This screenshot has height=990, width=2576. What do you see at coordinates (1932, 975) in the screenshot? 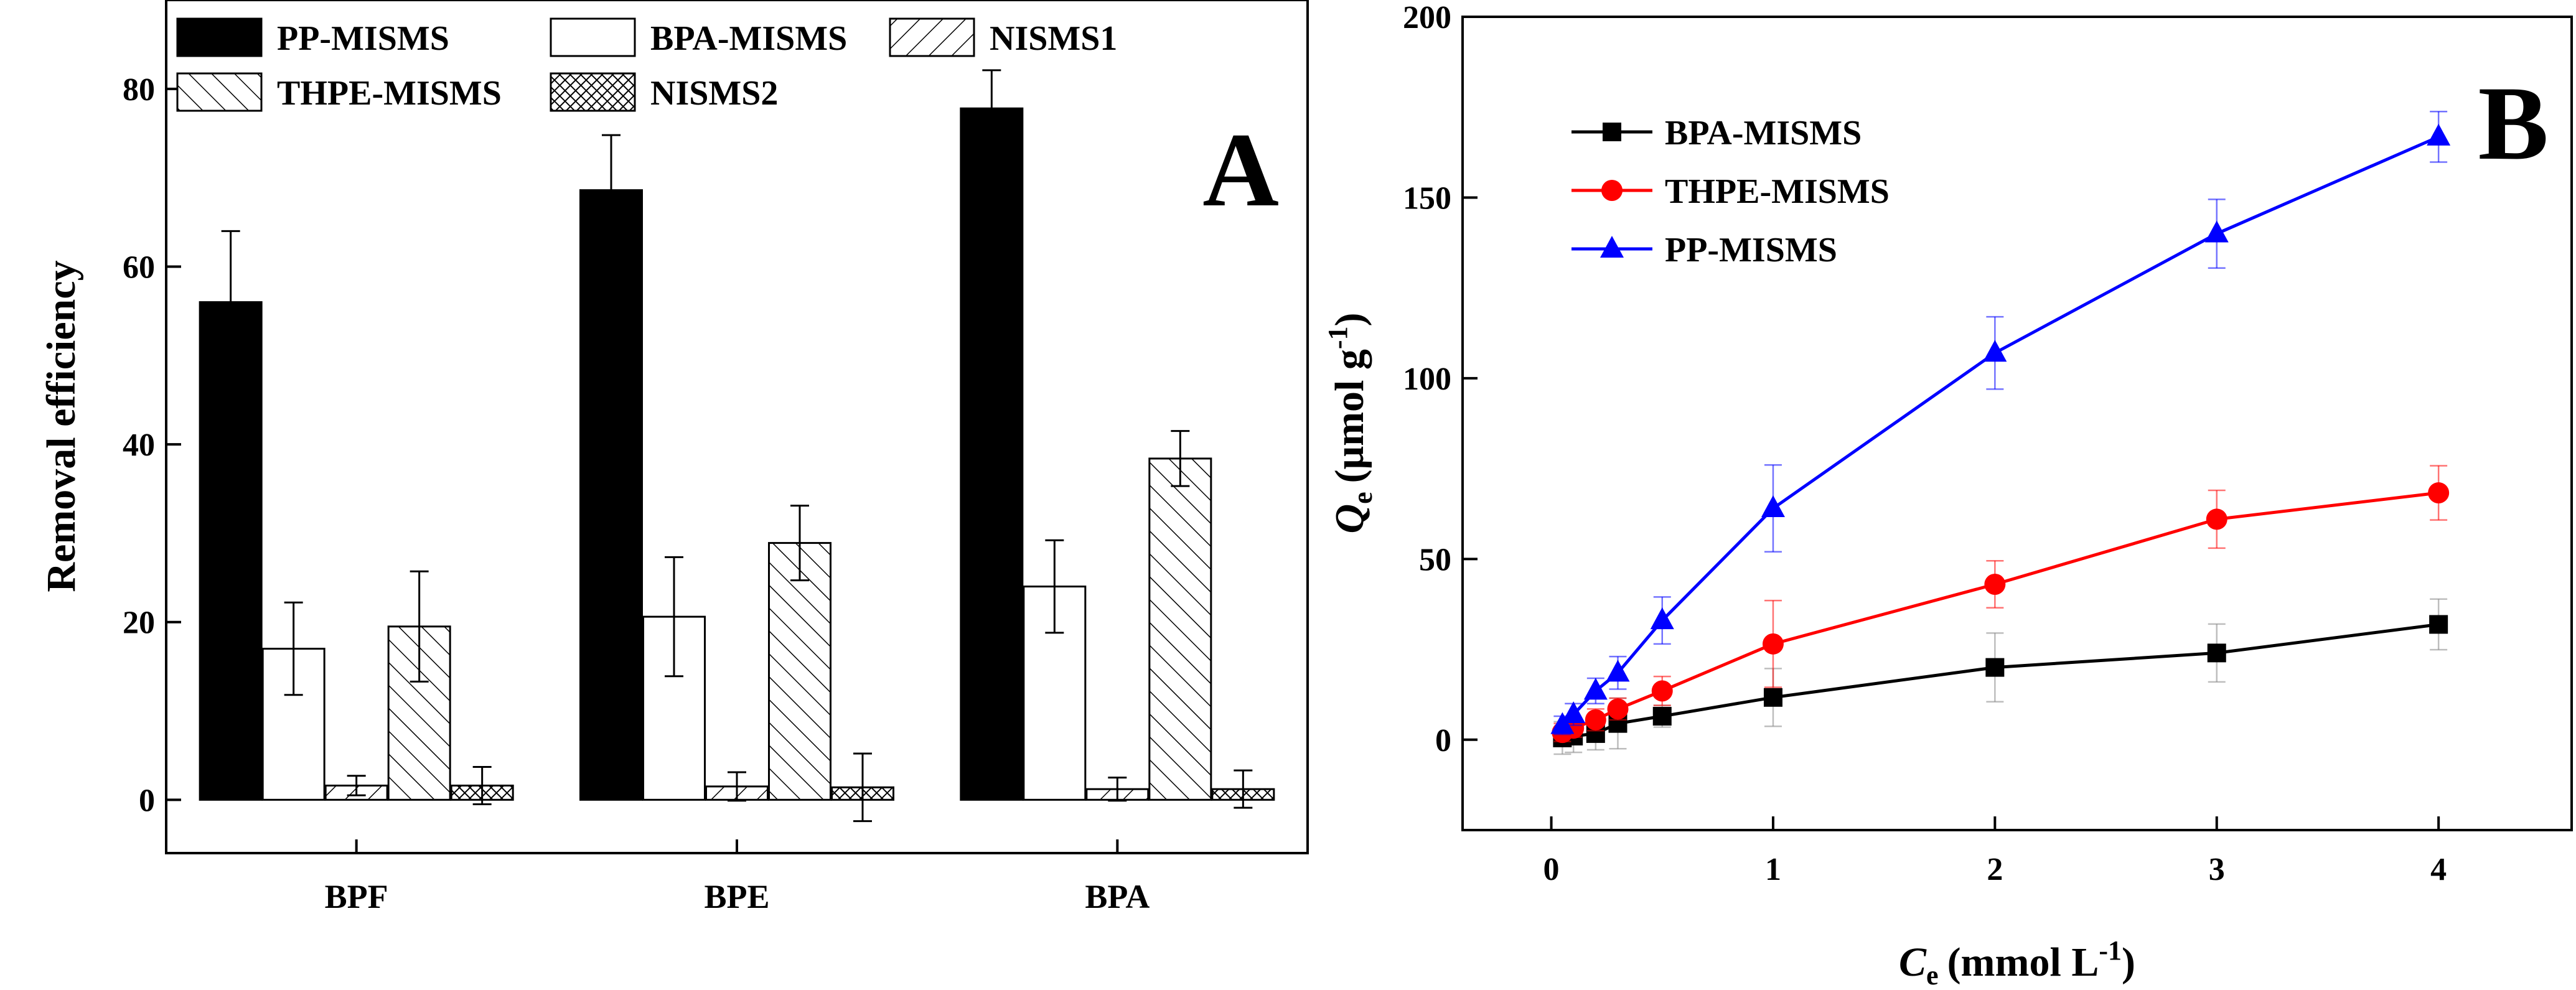
I see `panel-b-x-label-sub: e` at bounding box center [1932, 975].